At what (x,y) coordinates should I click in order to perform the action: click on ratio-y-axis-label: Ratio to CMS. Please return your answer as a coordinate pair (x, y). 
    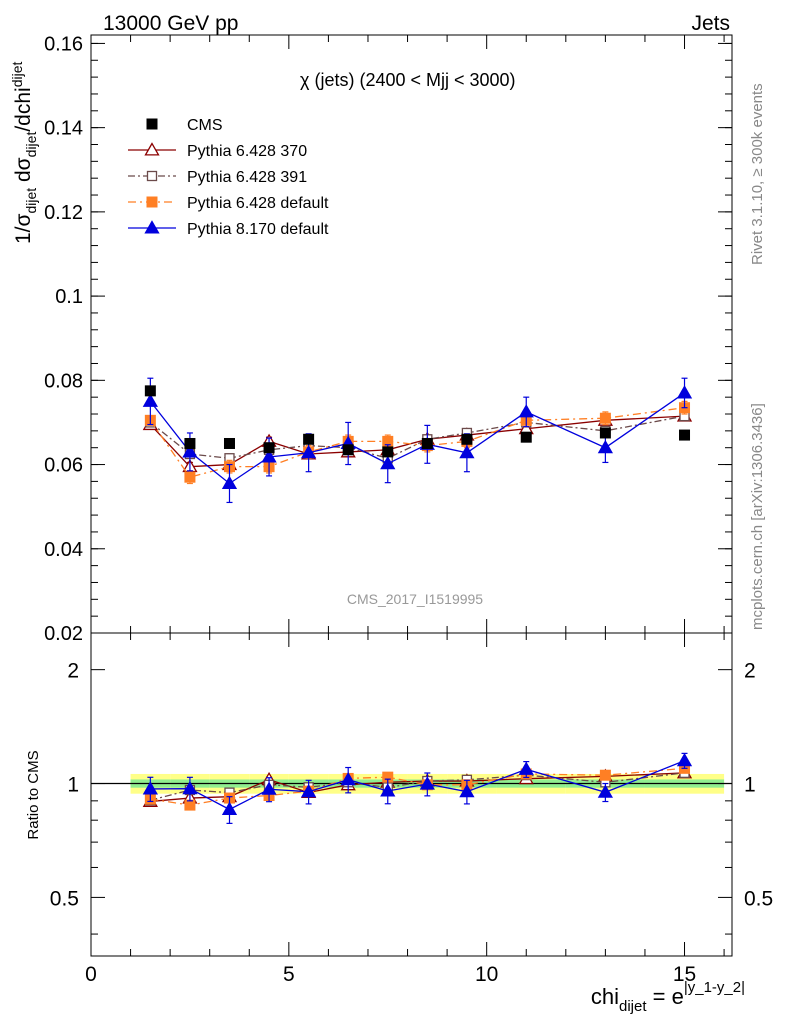
    Looking at the image, I should click on (33, 794).